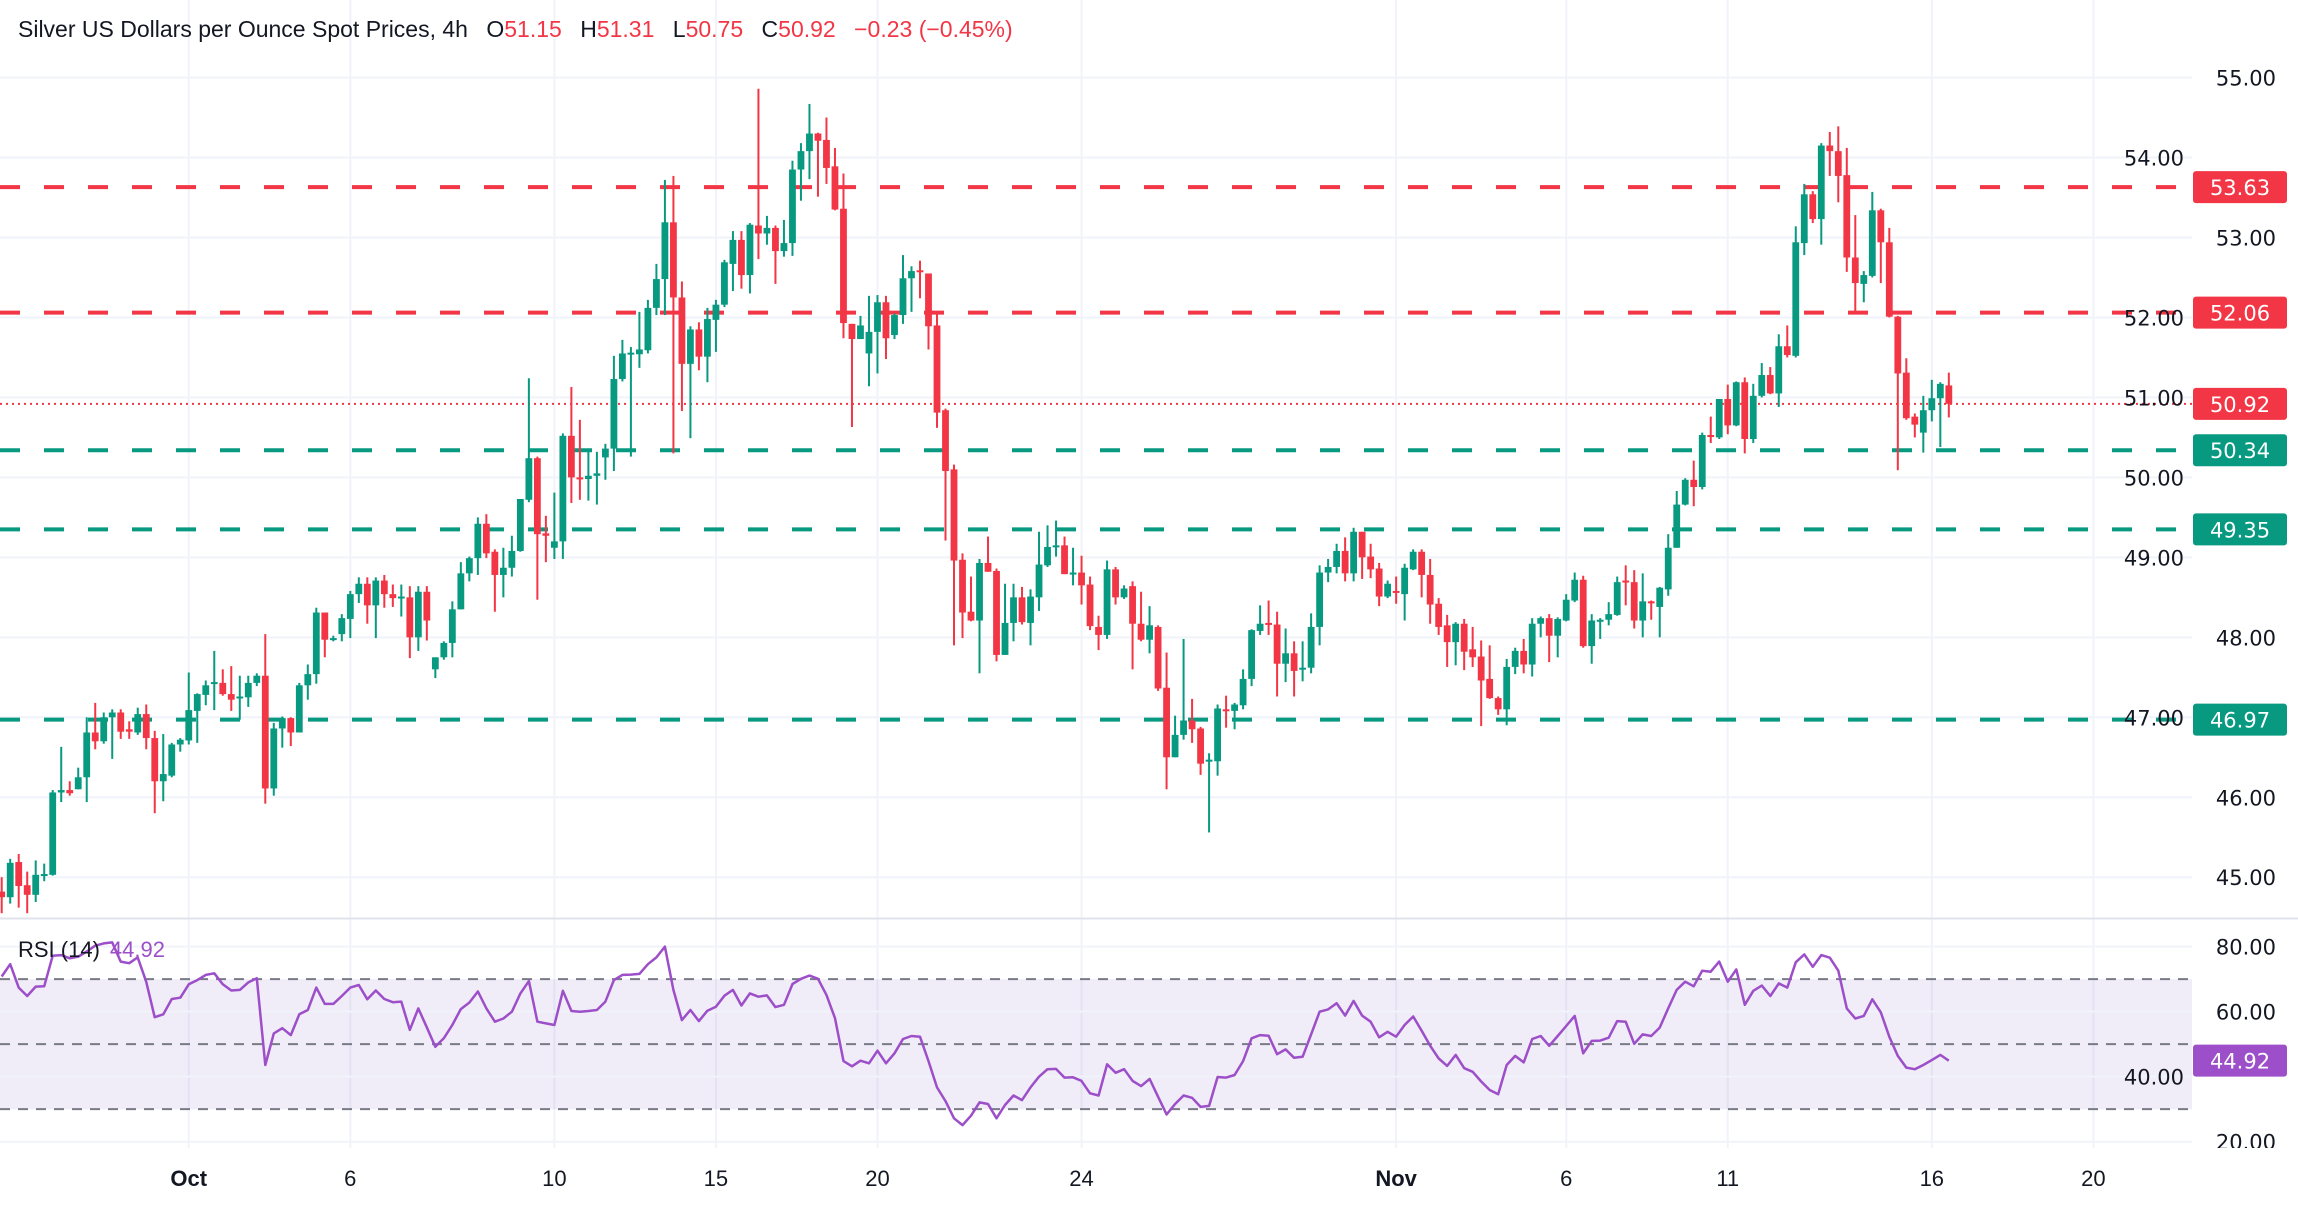  What do you see at coordinates (2240, 721) in the screenshot?
I see `level-price-tag: 46.97` at bounding box center [2240, 721].